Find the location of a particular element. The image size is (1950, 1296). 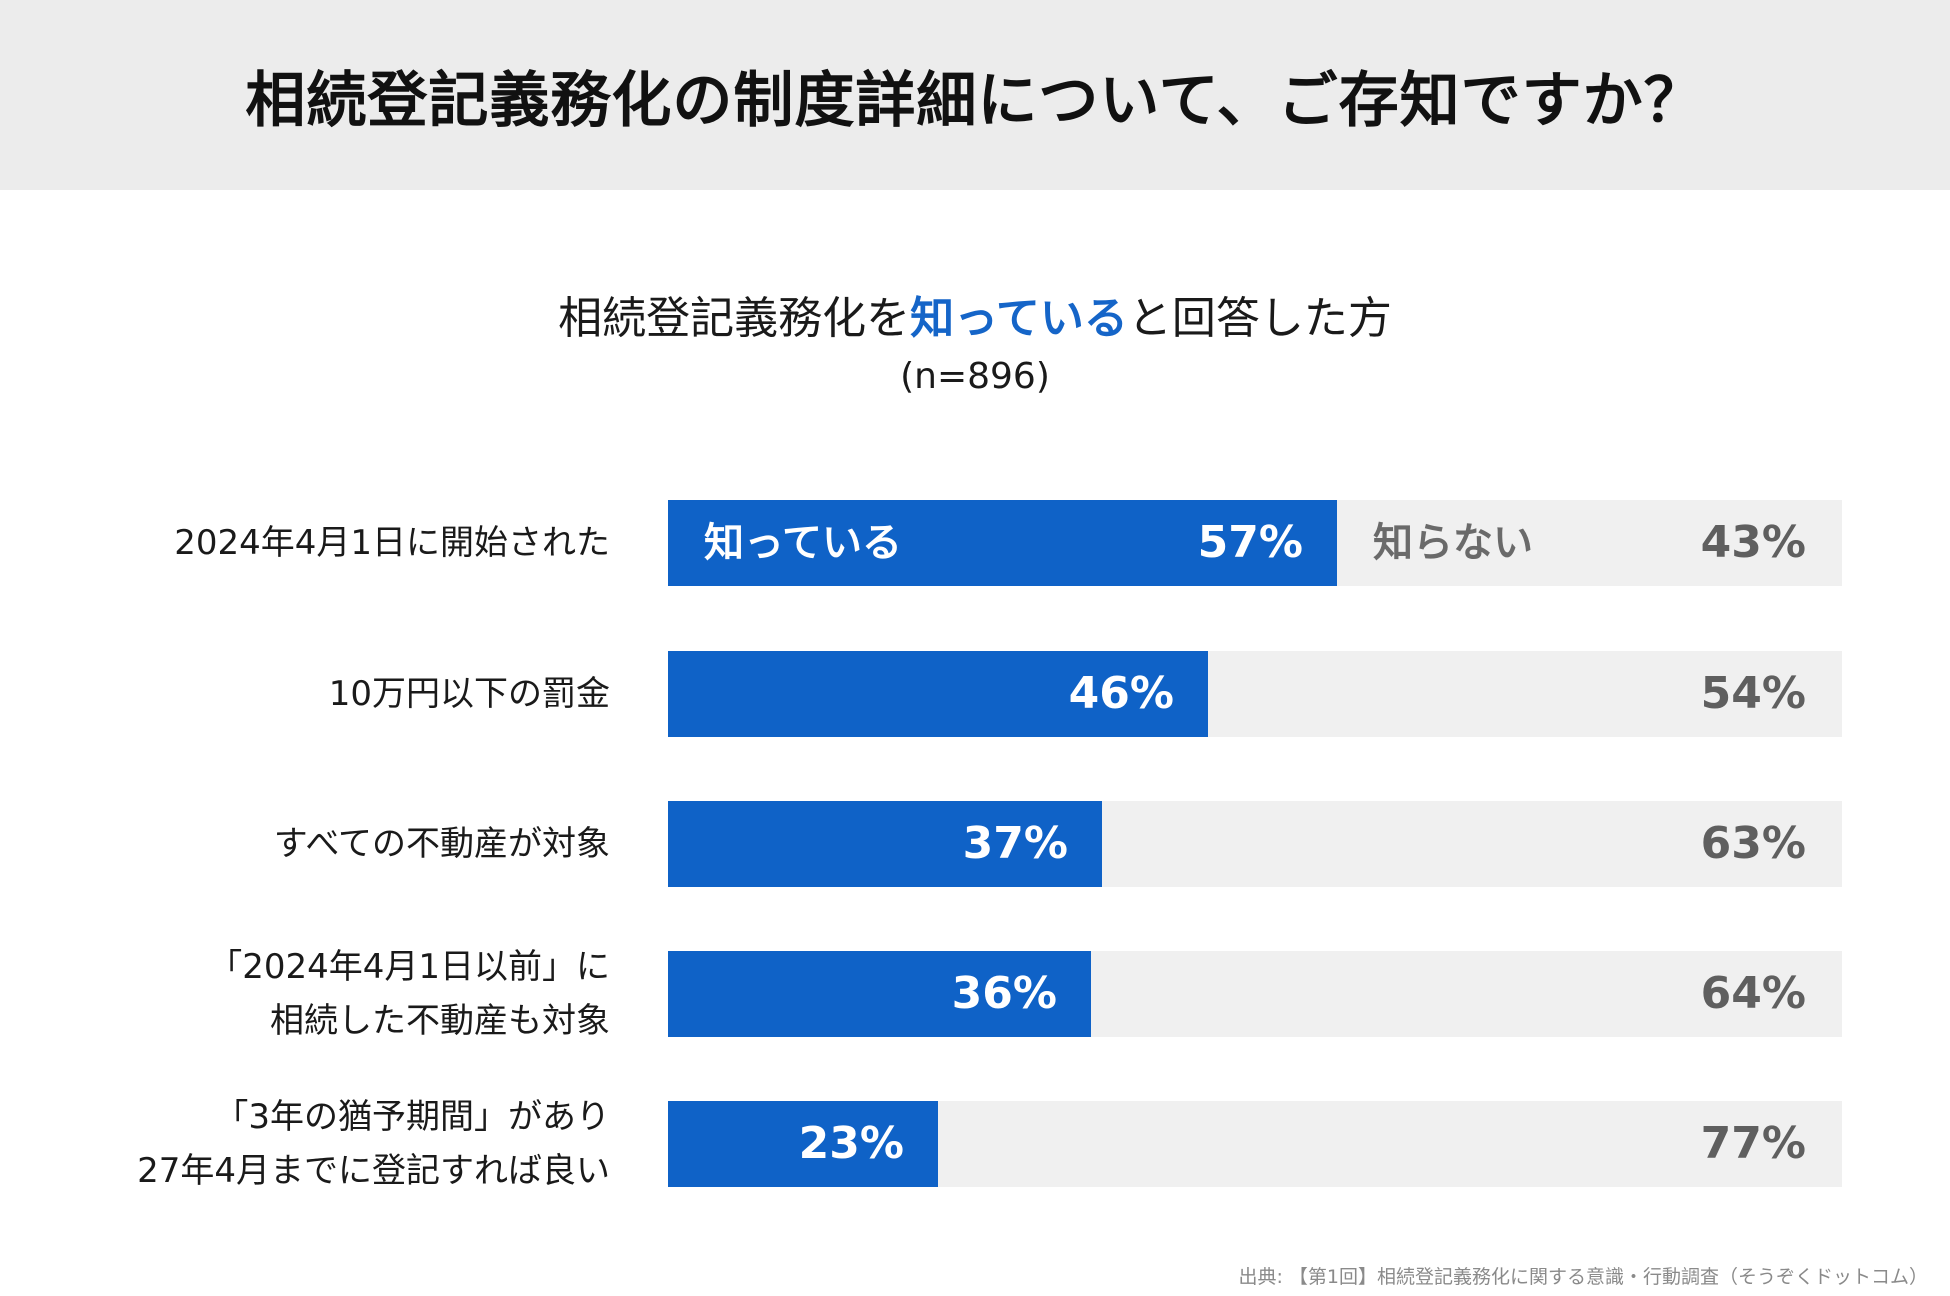

row-label-line: 「3年の猶予期間」があり is located at coordinates (412, 1117).